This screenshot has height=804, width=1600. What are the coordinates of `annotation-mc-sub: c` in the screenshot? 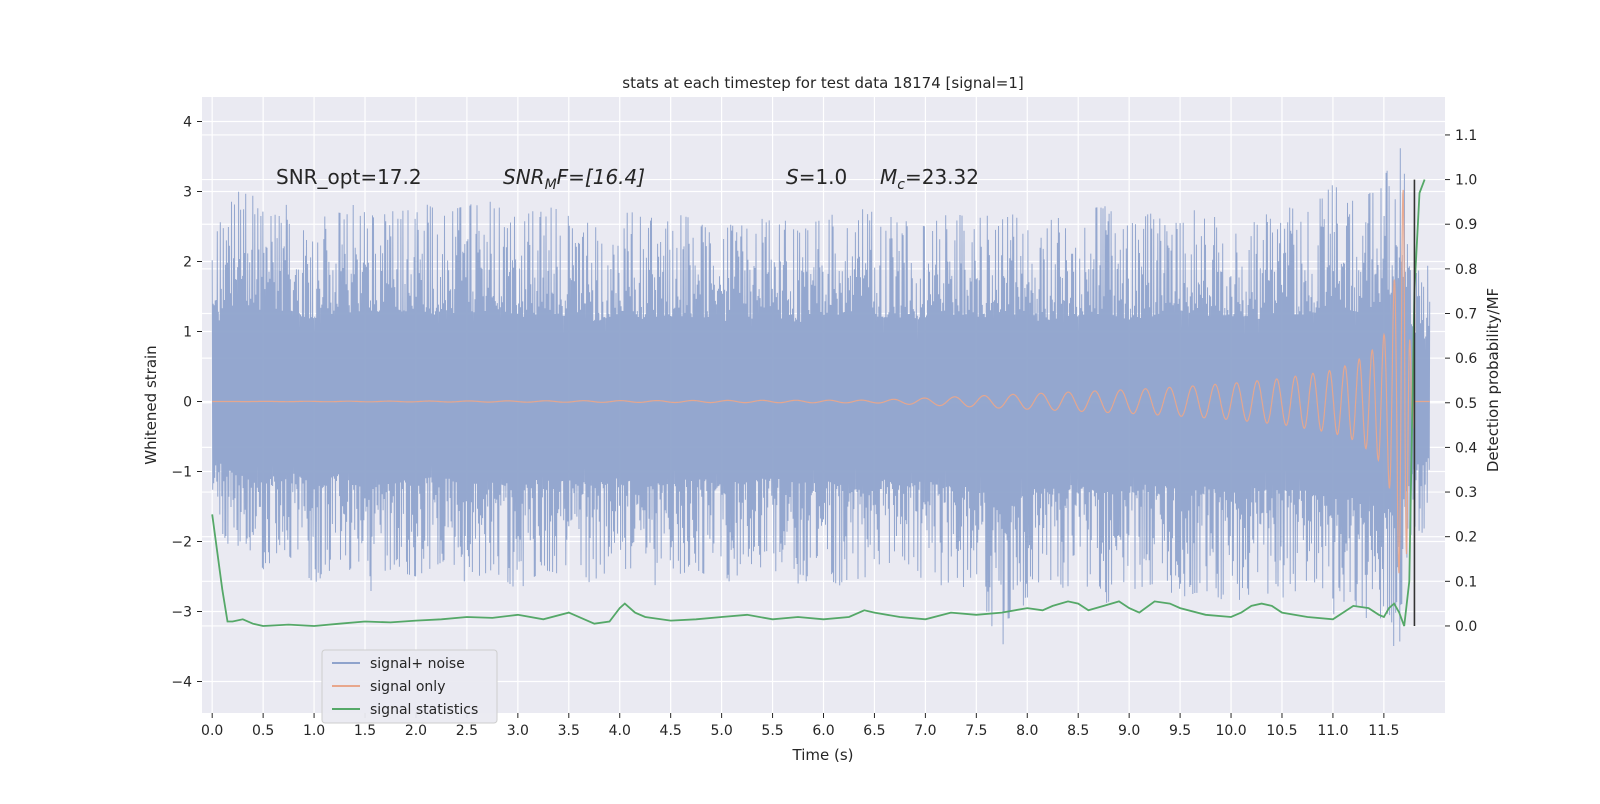 It's located at (901, 185).